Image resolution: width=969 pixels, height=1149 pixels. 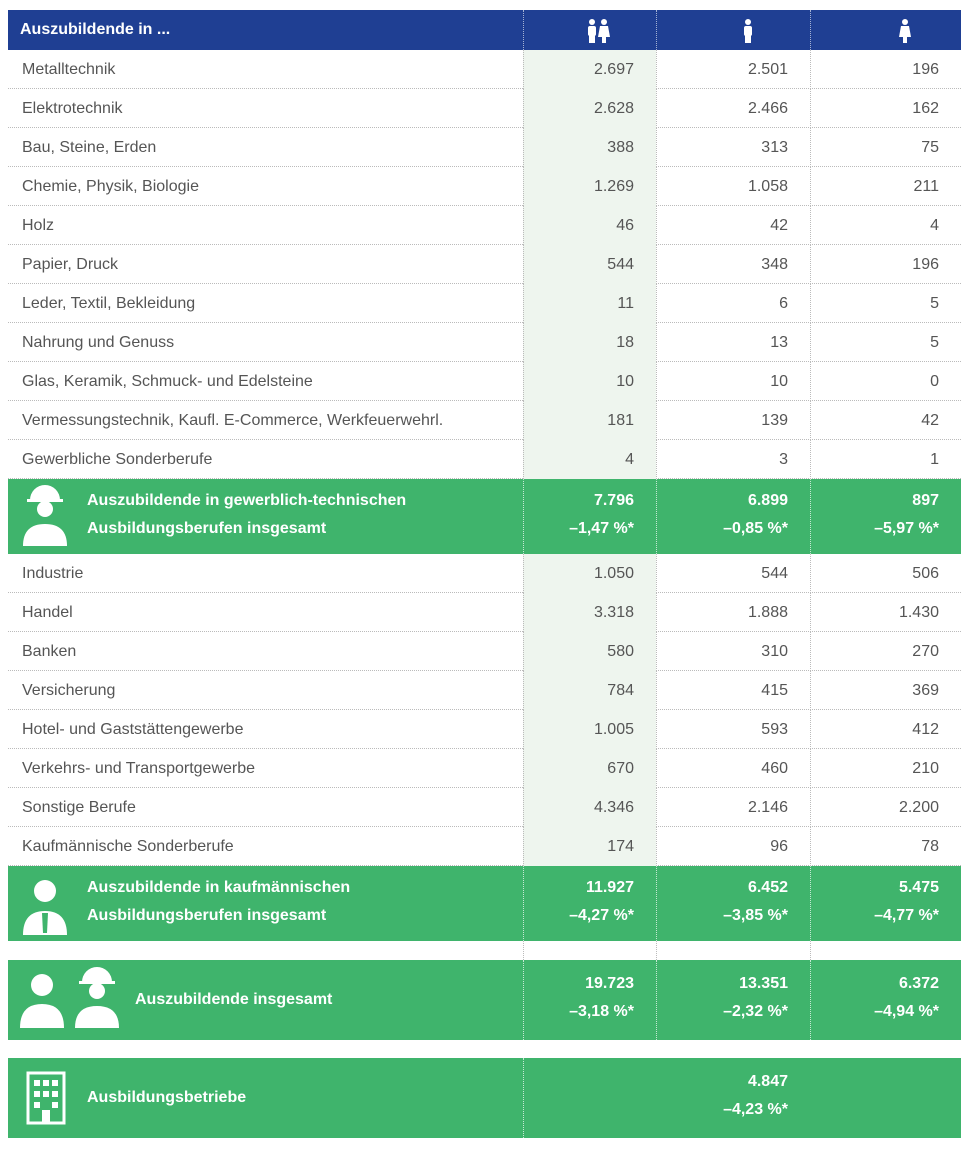 I want to click on row-value: 310, so click(x=774, y=651).